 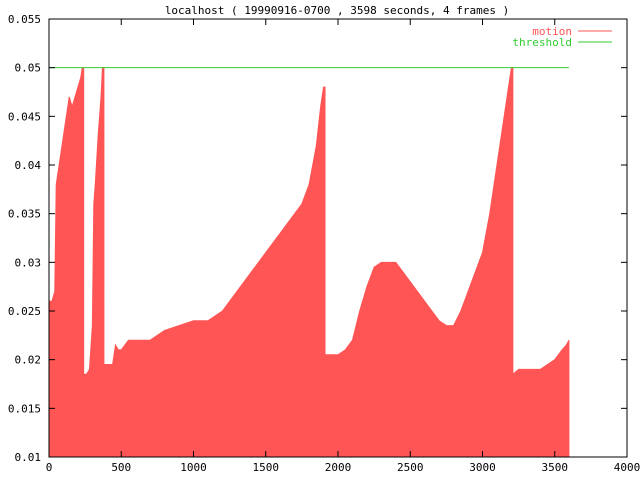 I want to click on y-tick-label: 0.05, so click(x=28, y=68).